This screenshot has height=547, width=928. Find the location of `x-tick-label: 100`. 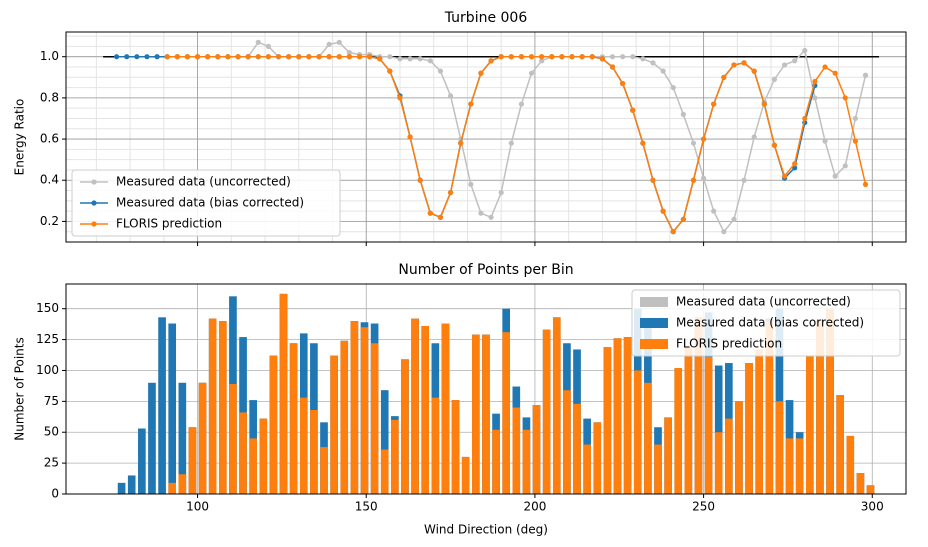

x-tick-label: 100 is located at coordinates (197, 507).